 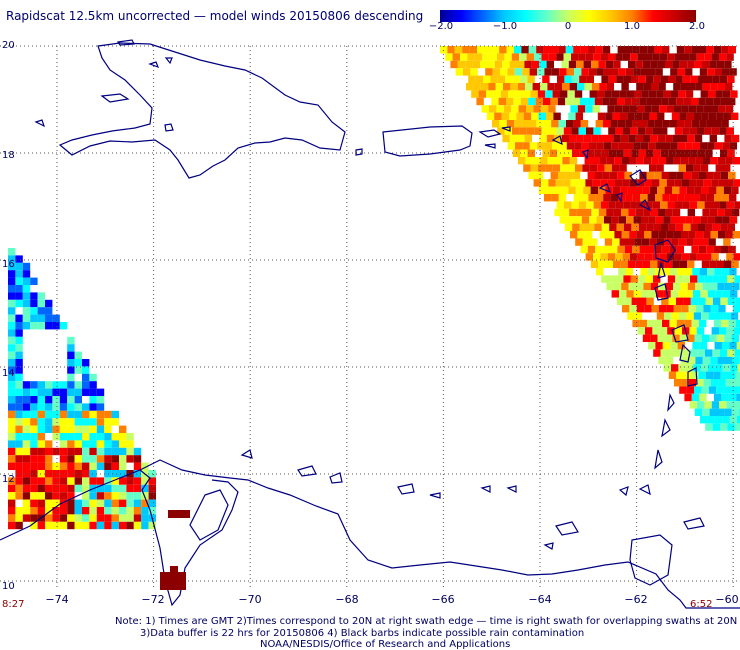 I want to click on coastline-tobago, so click(x=694, y=523).